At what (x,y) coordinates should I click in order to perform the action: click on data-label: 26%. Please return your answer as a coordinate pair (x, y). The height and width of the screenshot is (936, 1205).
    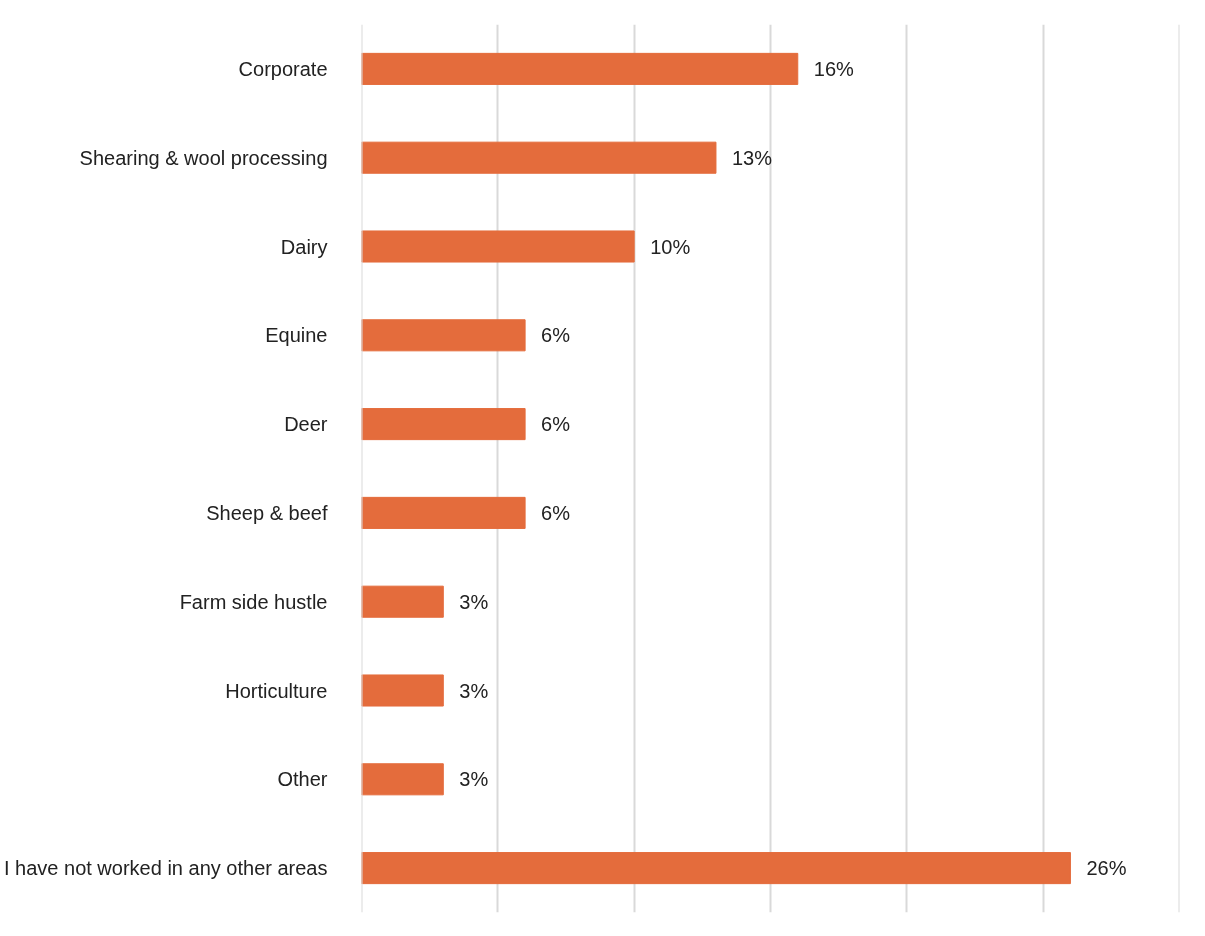
    Looking at the image, I should click on (1106, 868).